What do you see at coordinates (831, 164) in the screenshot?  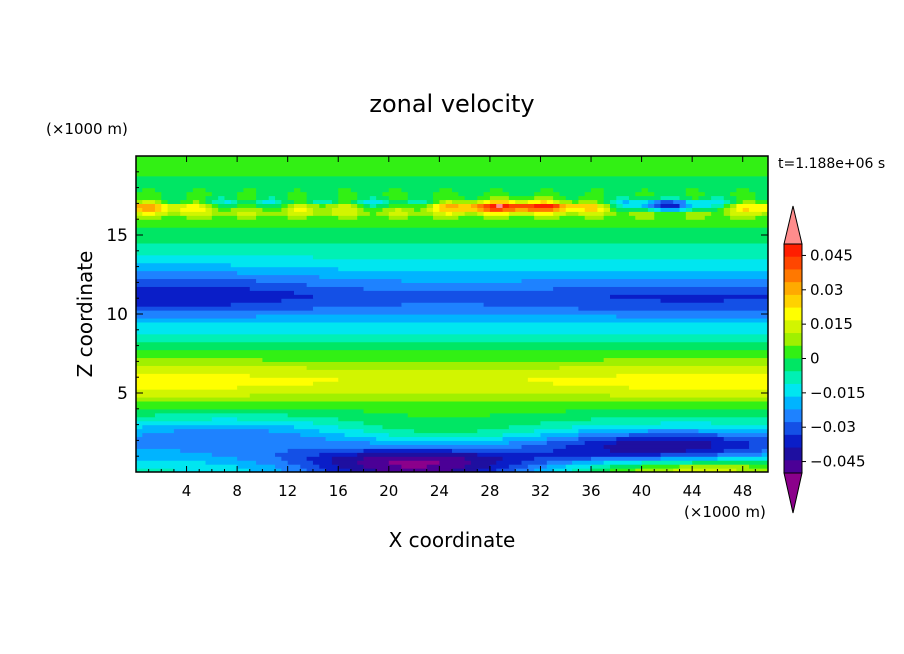 I see `time-label: t=1.188e+06 s` at bounding box center [831, 164].